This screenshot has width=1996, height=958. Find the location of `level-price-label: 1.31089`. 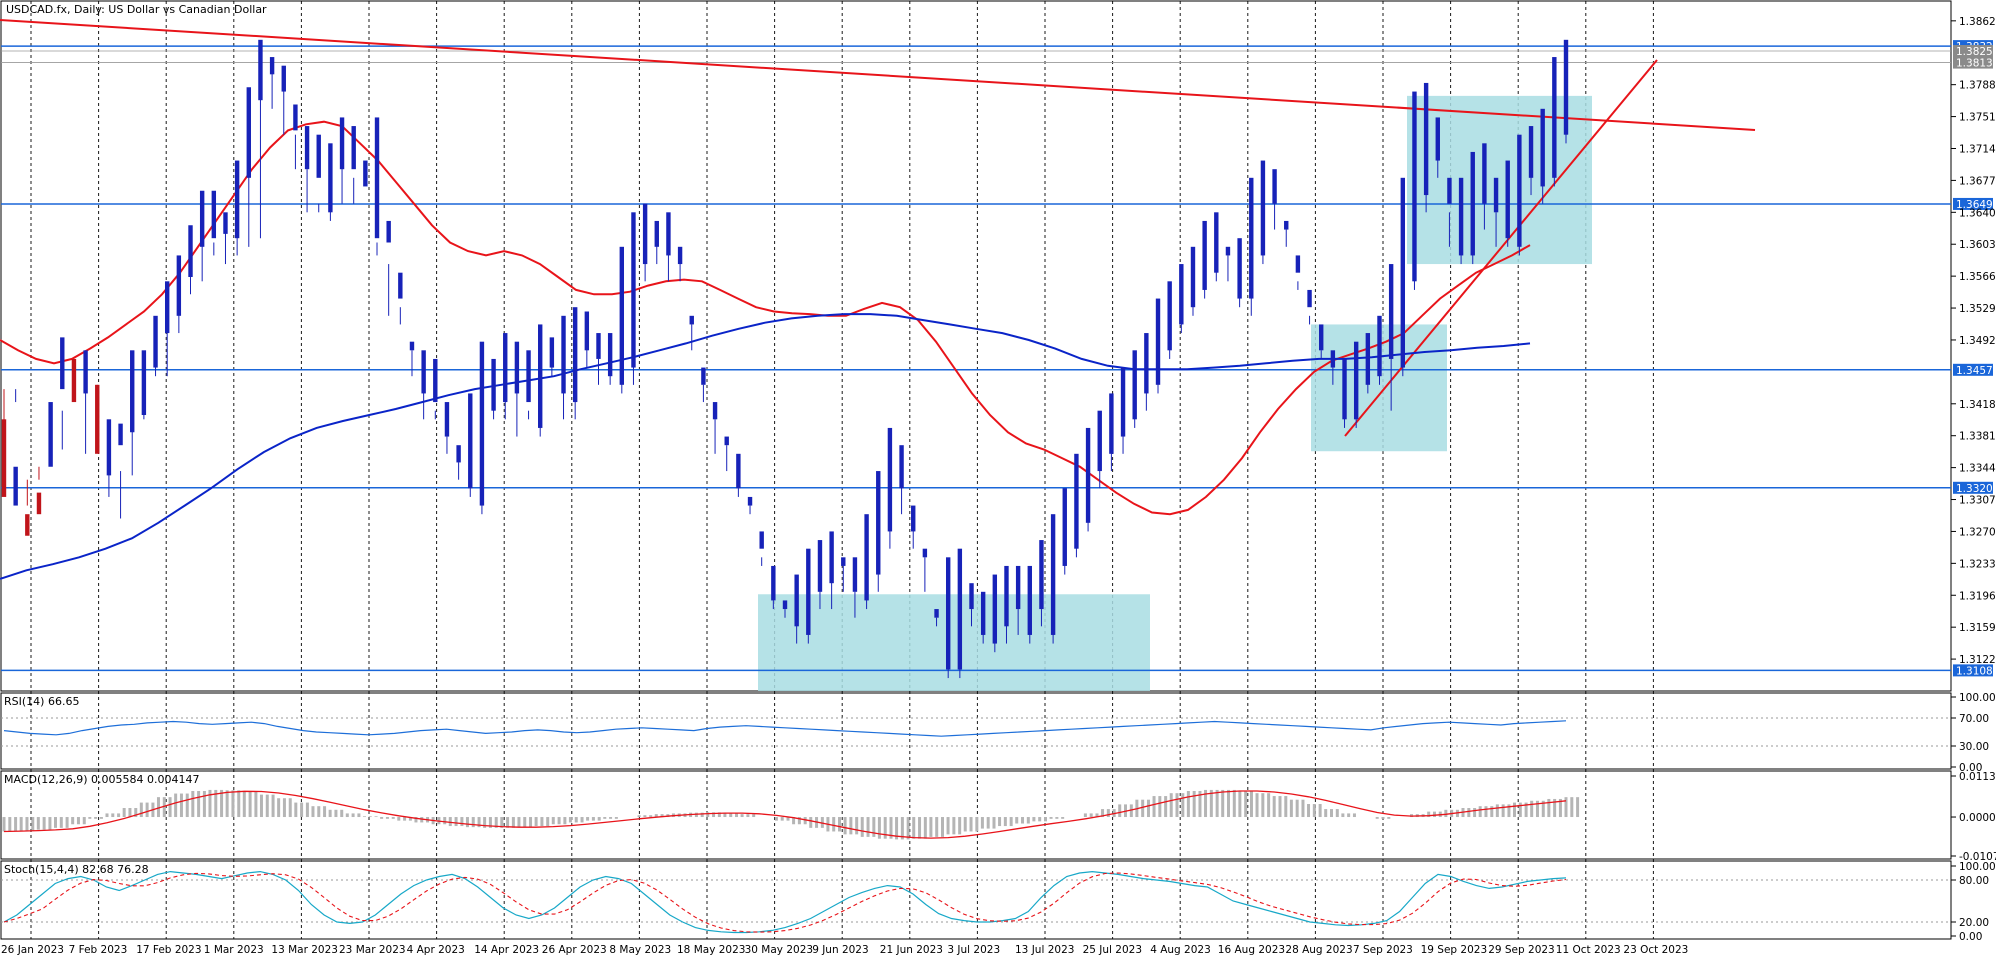

level-price-label: 1.31089 is located at coordinates (1976, 671).